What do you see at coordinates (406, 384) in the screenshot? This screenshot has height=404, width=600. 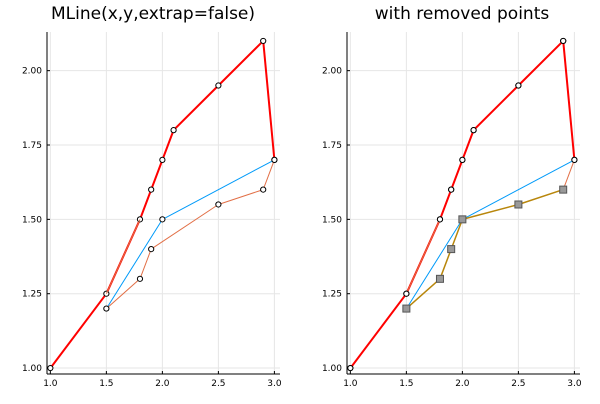 I see `right-x-tick-label: 1.5` at bounding box center [406, 384].